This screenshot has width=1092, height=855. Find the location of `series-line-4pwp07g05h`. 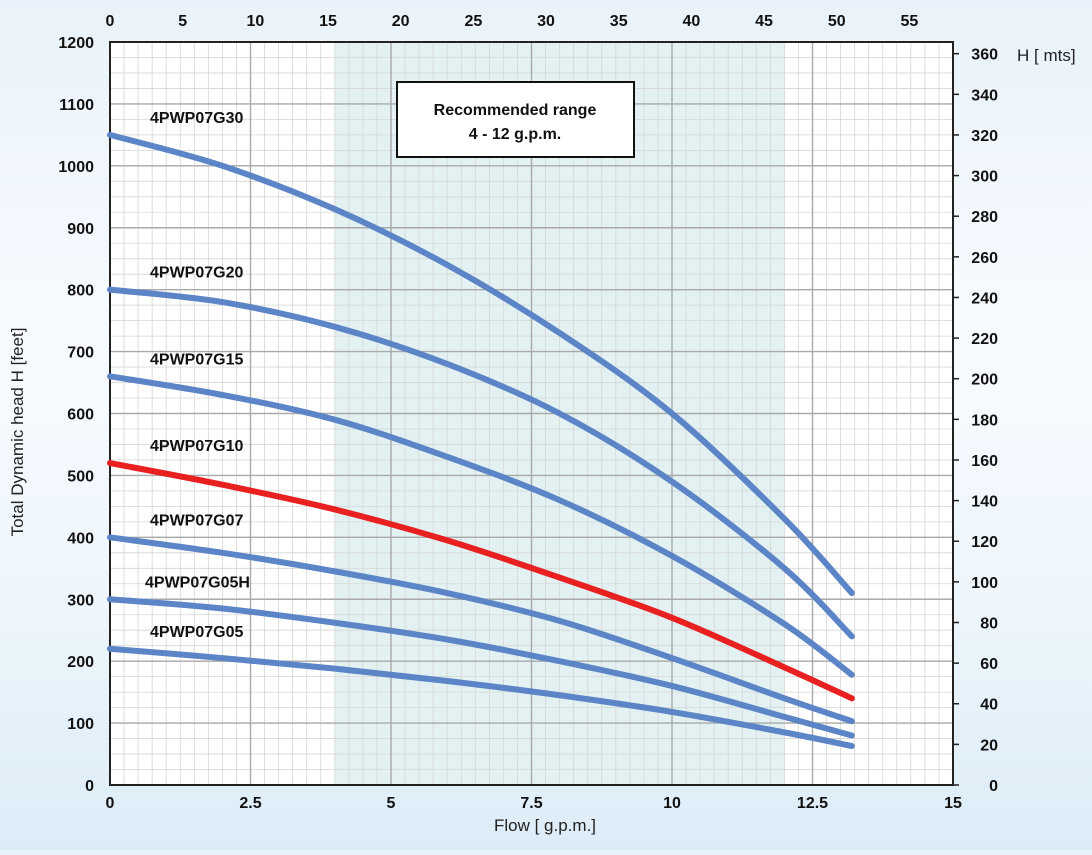

series-line-4pwp07g05h is located at coordinates (481, 667).